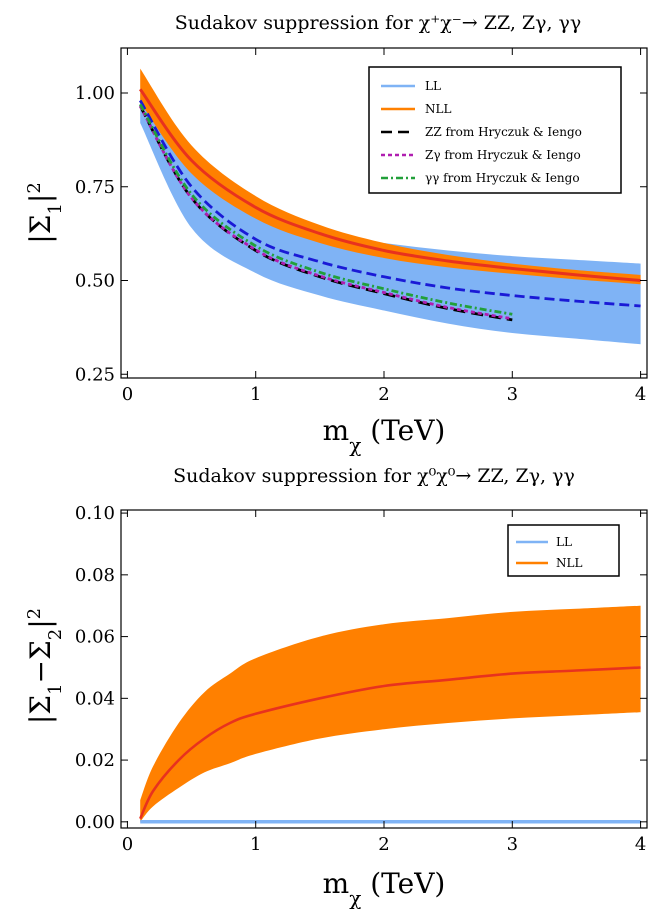  Describe the element at coordinates (45, 666) in the screenshot. I see `chart-2-y-axis-label: |Σ1−Σ2|2` at that location.